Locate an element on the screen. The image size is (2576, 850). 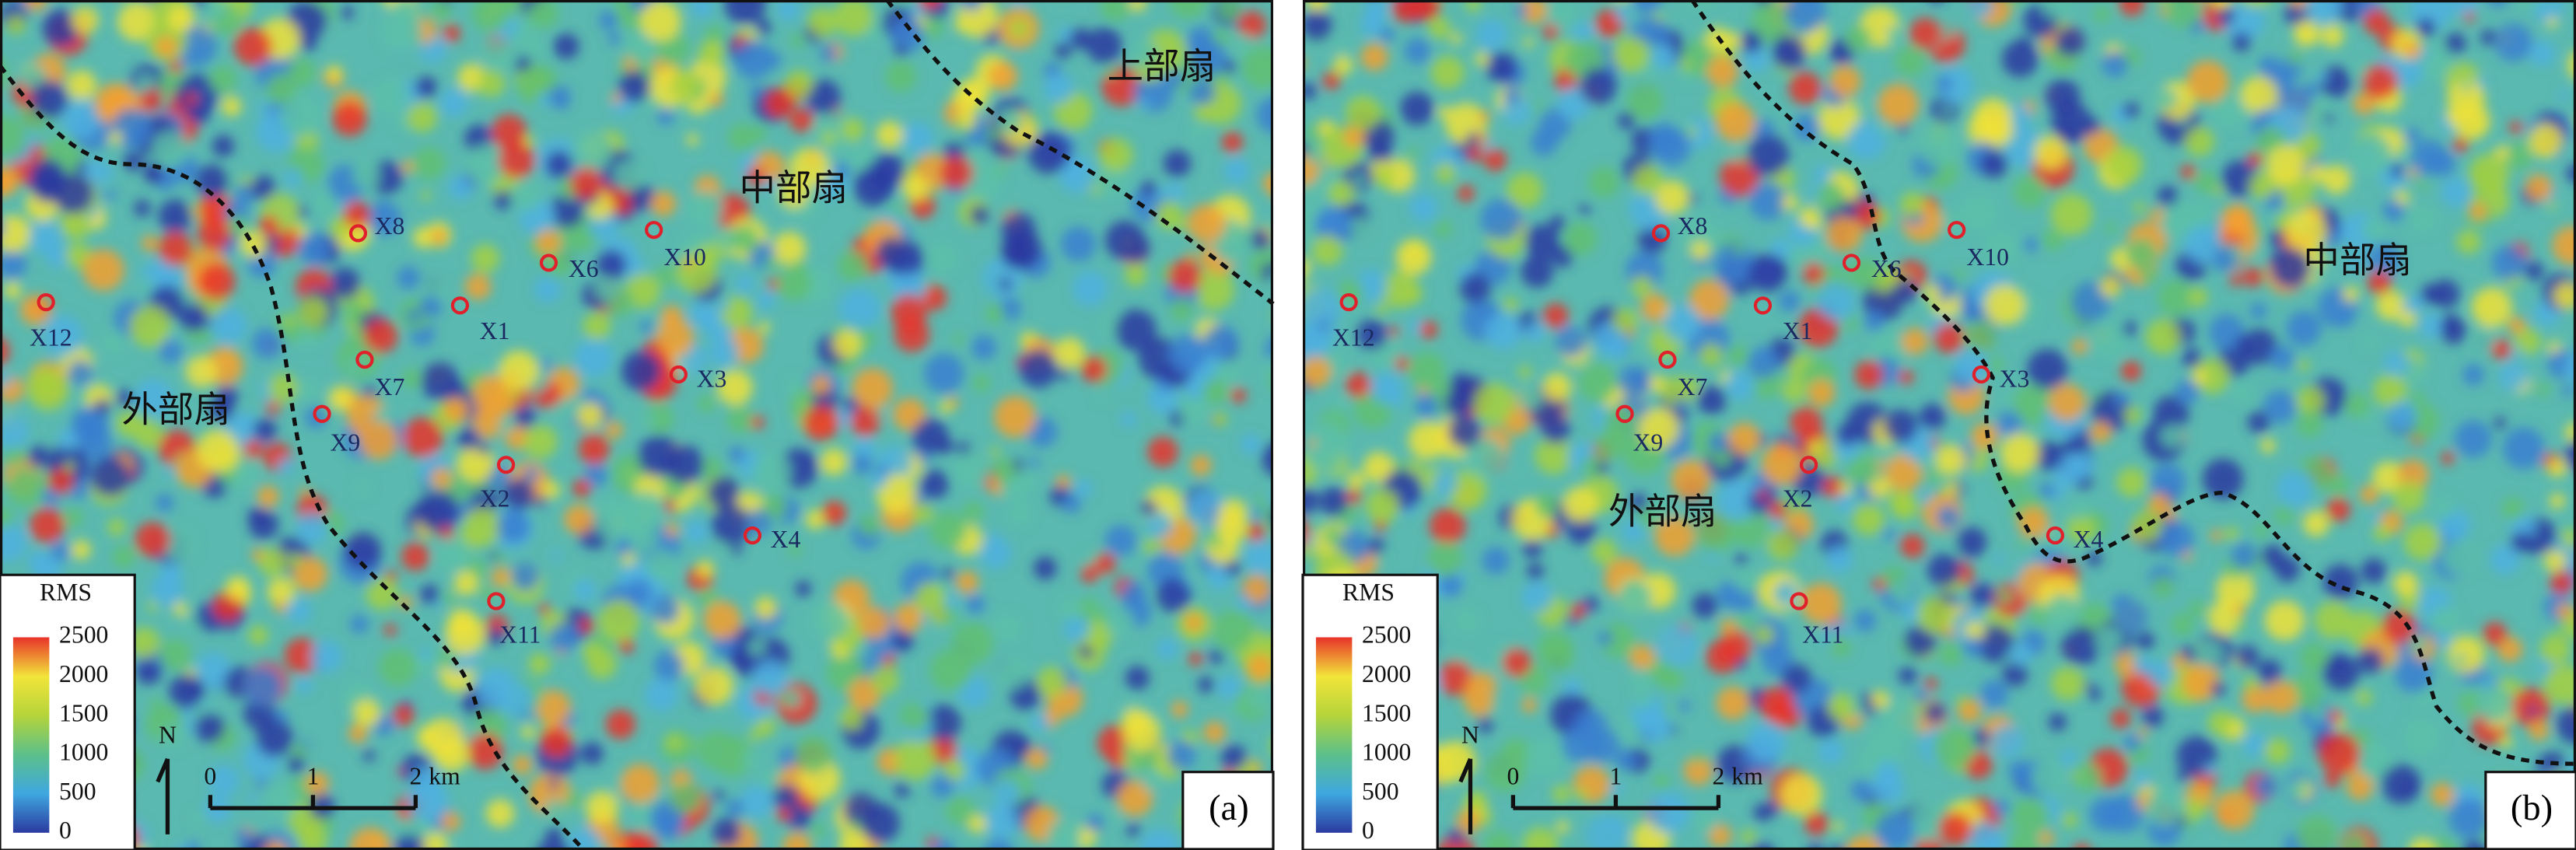
well-label: X11 is located at coordinates (1822, 635).